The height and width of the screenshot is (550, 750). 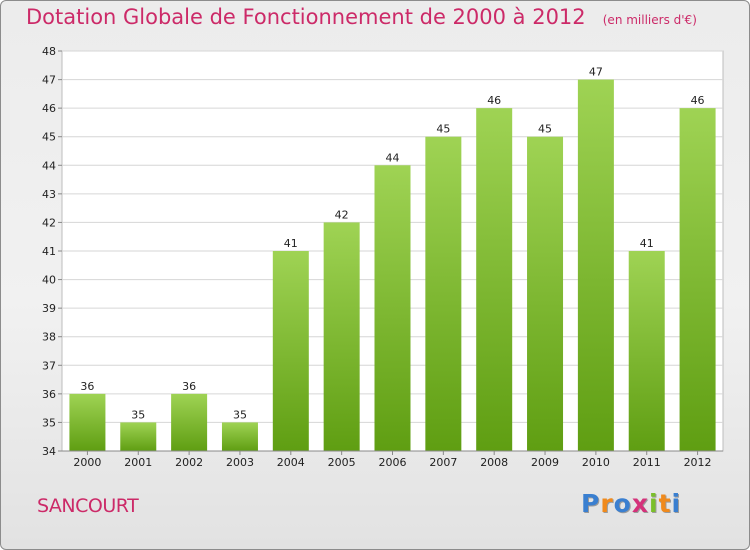 I want to click on data-label: 47, so click(x=596, y=72).